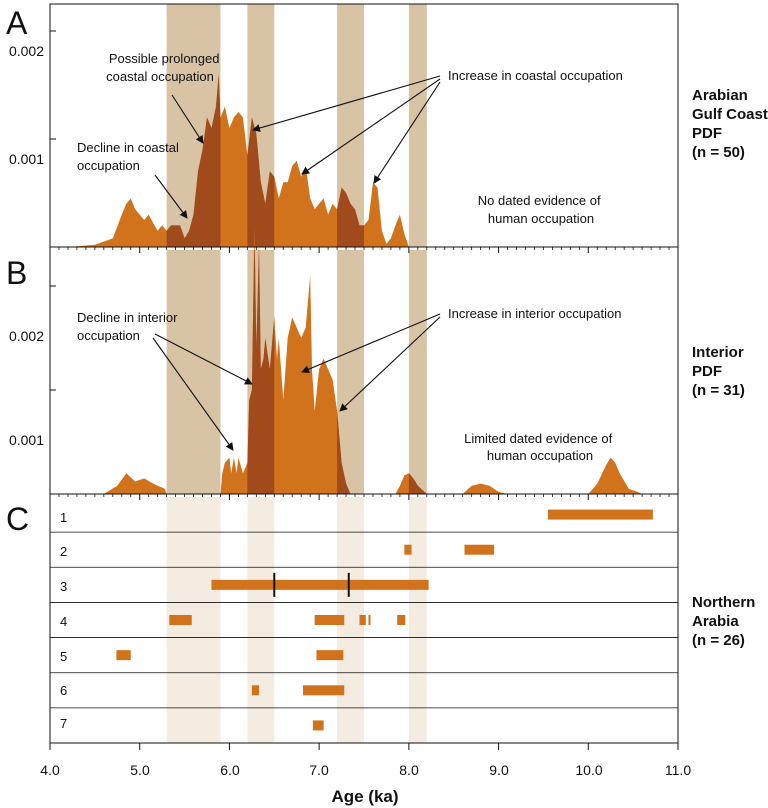 This screenshot has width=768, height=808. What do you see at coordinates (187, 119) in the screenshot?
I see `arrow-prolonged` at bounding box center [187, 119].